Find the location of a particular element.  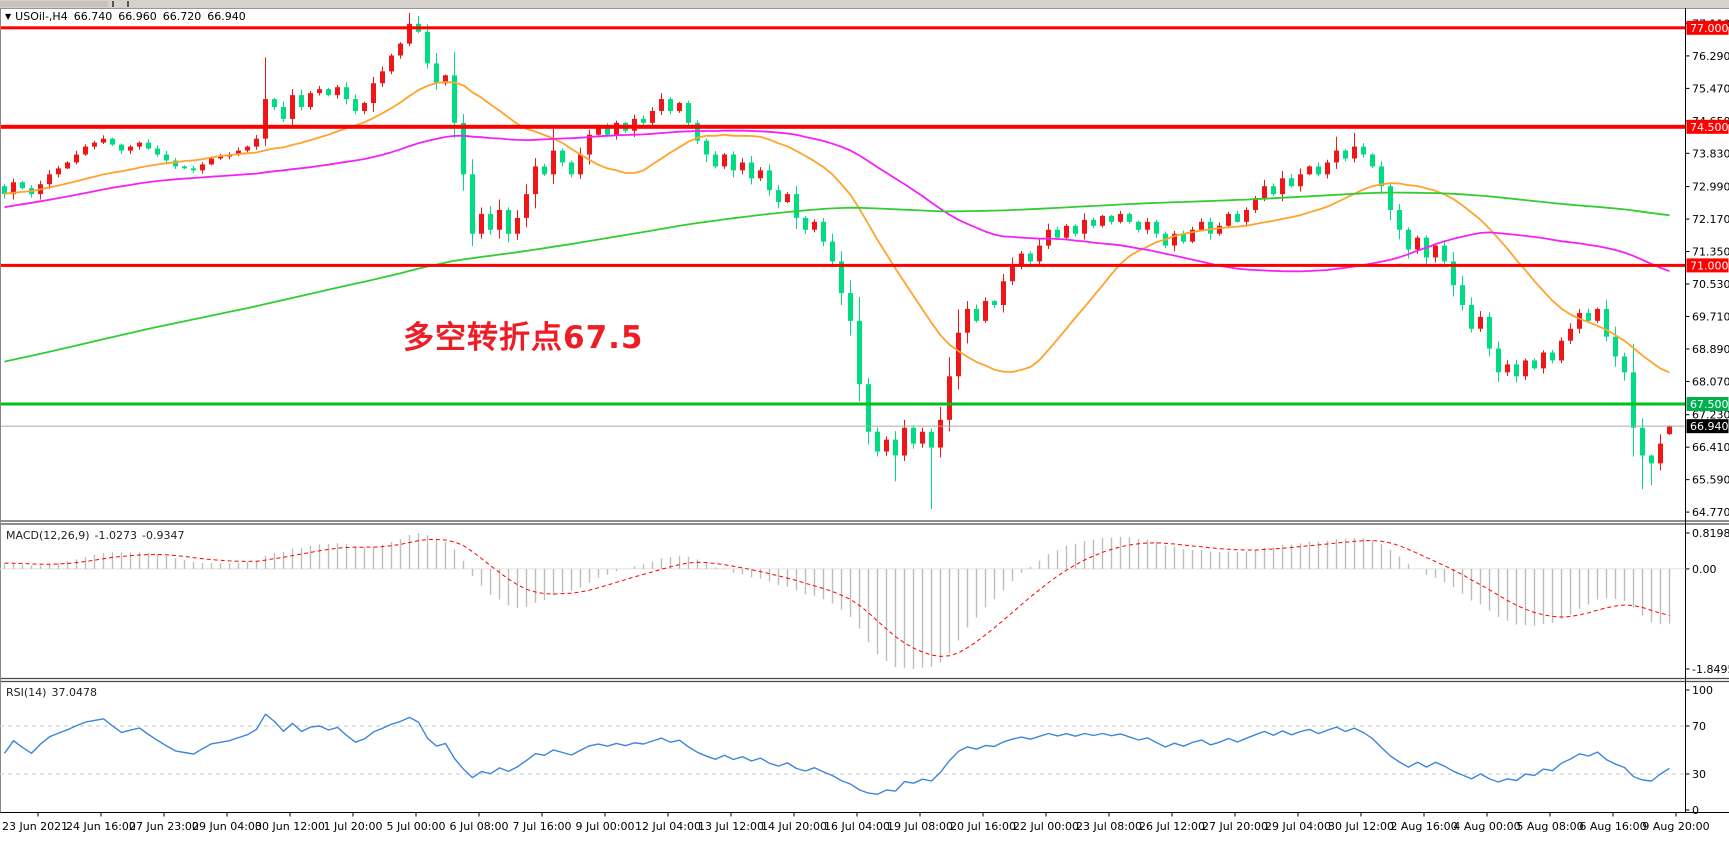

price-tick: 71.350 is located at coordinates (1710, 252).